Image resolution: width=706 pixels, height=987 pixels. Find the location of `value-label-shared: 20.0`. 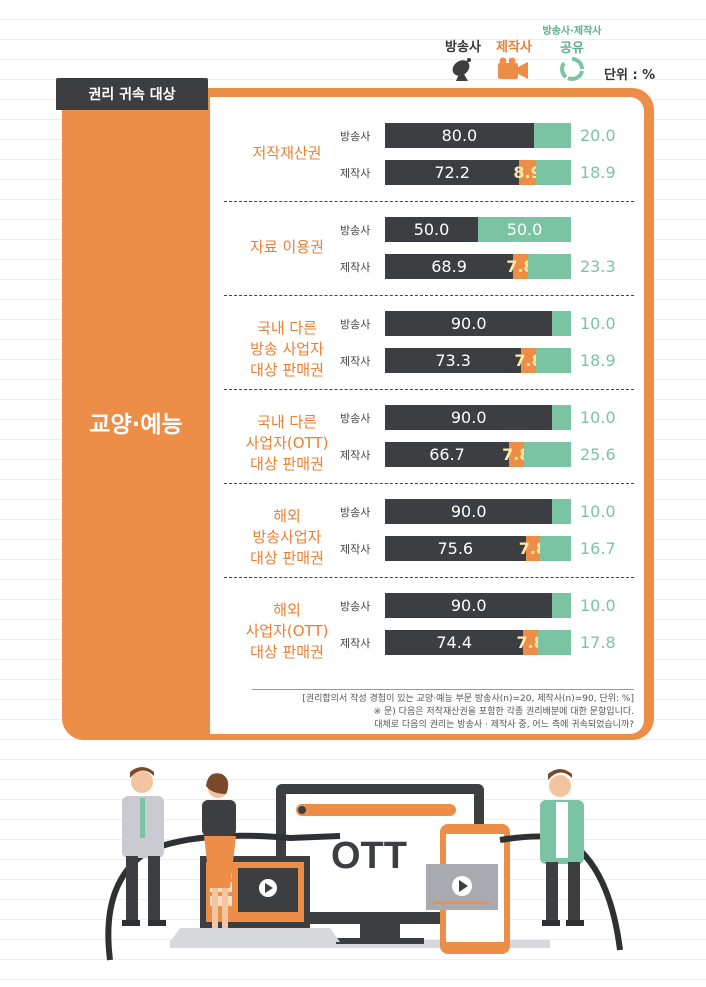

value-label-shared: 20.0 is located at coordinates (598, 135).